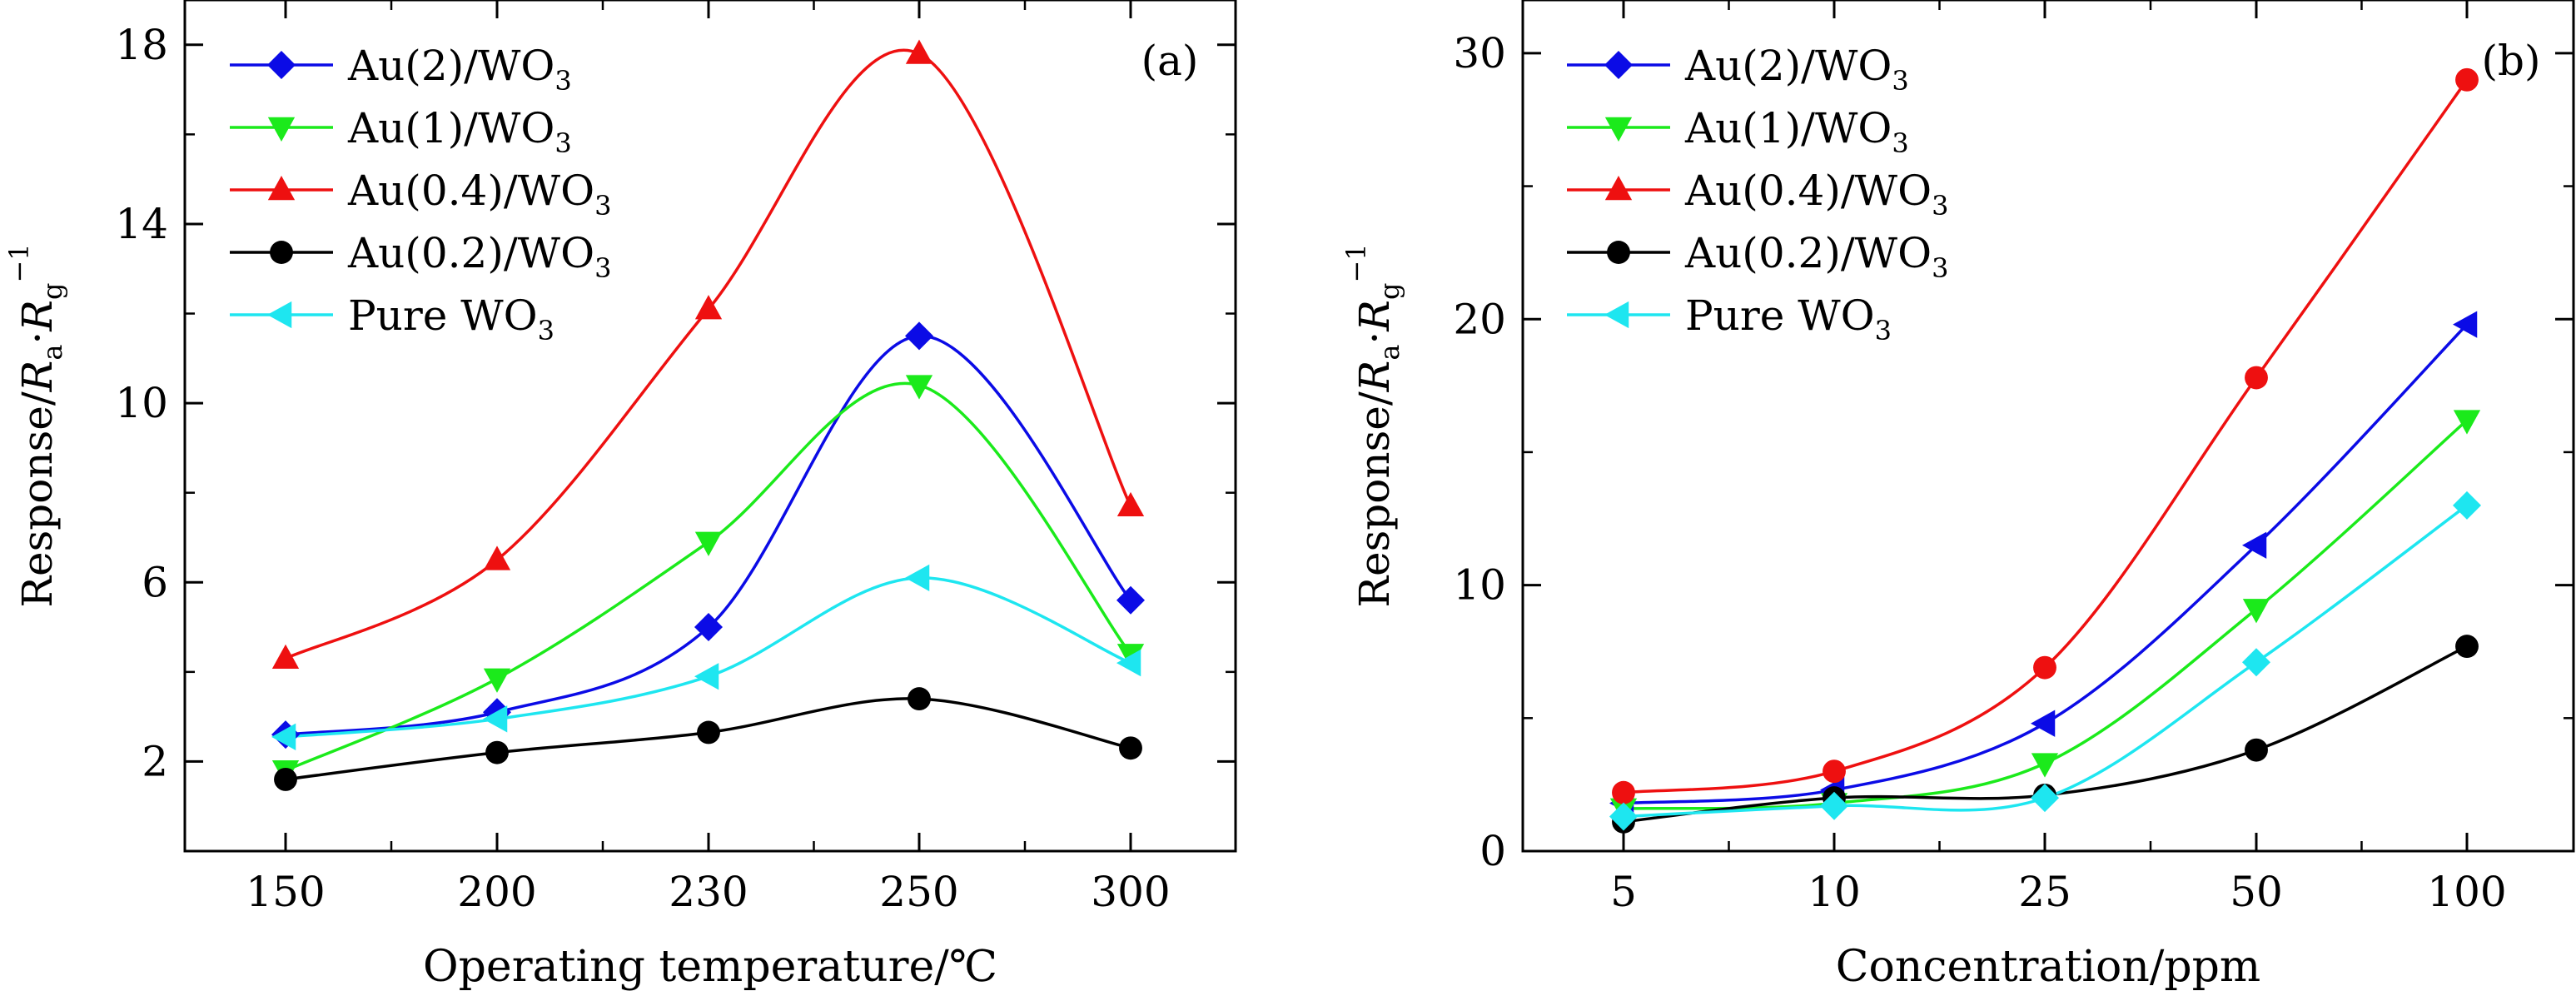 The height and width of the screenshot is (996, 2576). What do you see at coordinates (2510, 61) in the screenshot?
I see `panel-label-b: (b)` at bounding box center [2510, 61].